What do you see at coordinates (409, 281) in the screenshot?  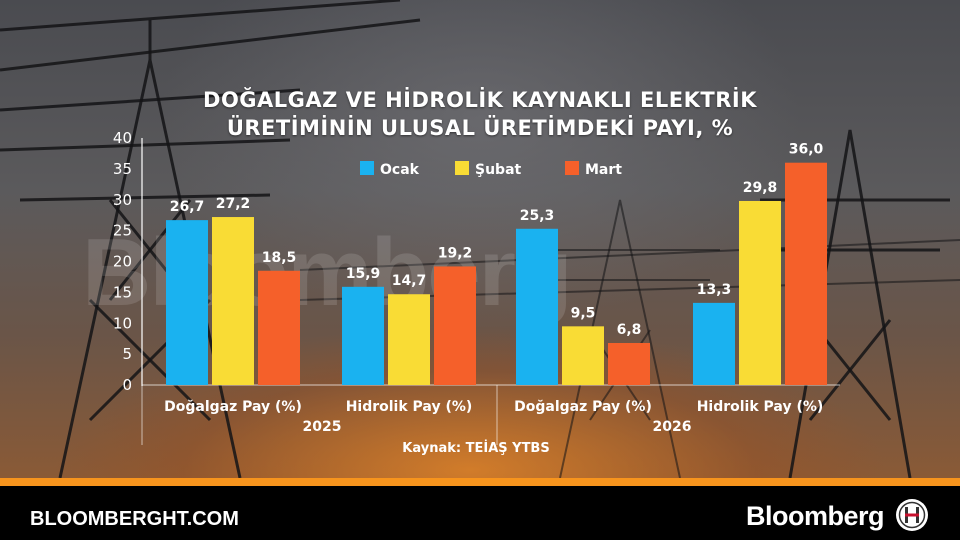 I see `data-label: 14,7` at bounding box center [409, 281].